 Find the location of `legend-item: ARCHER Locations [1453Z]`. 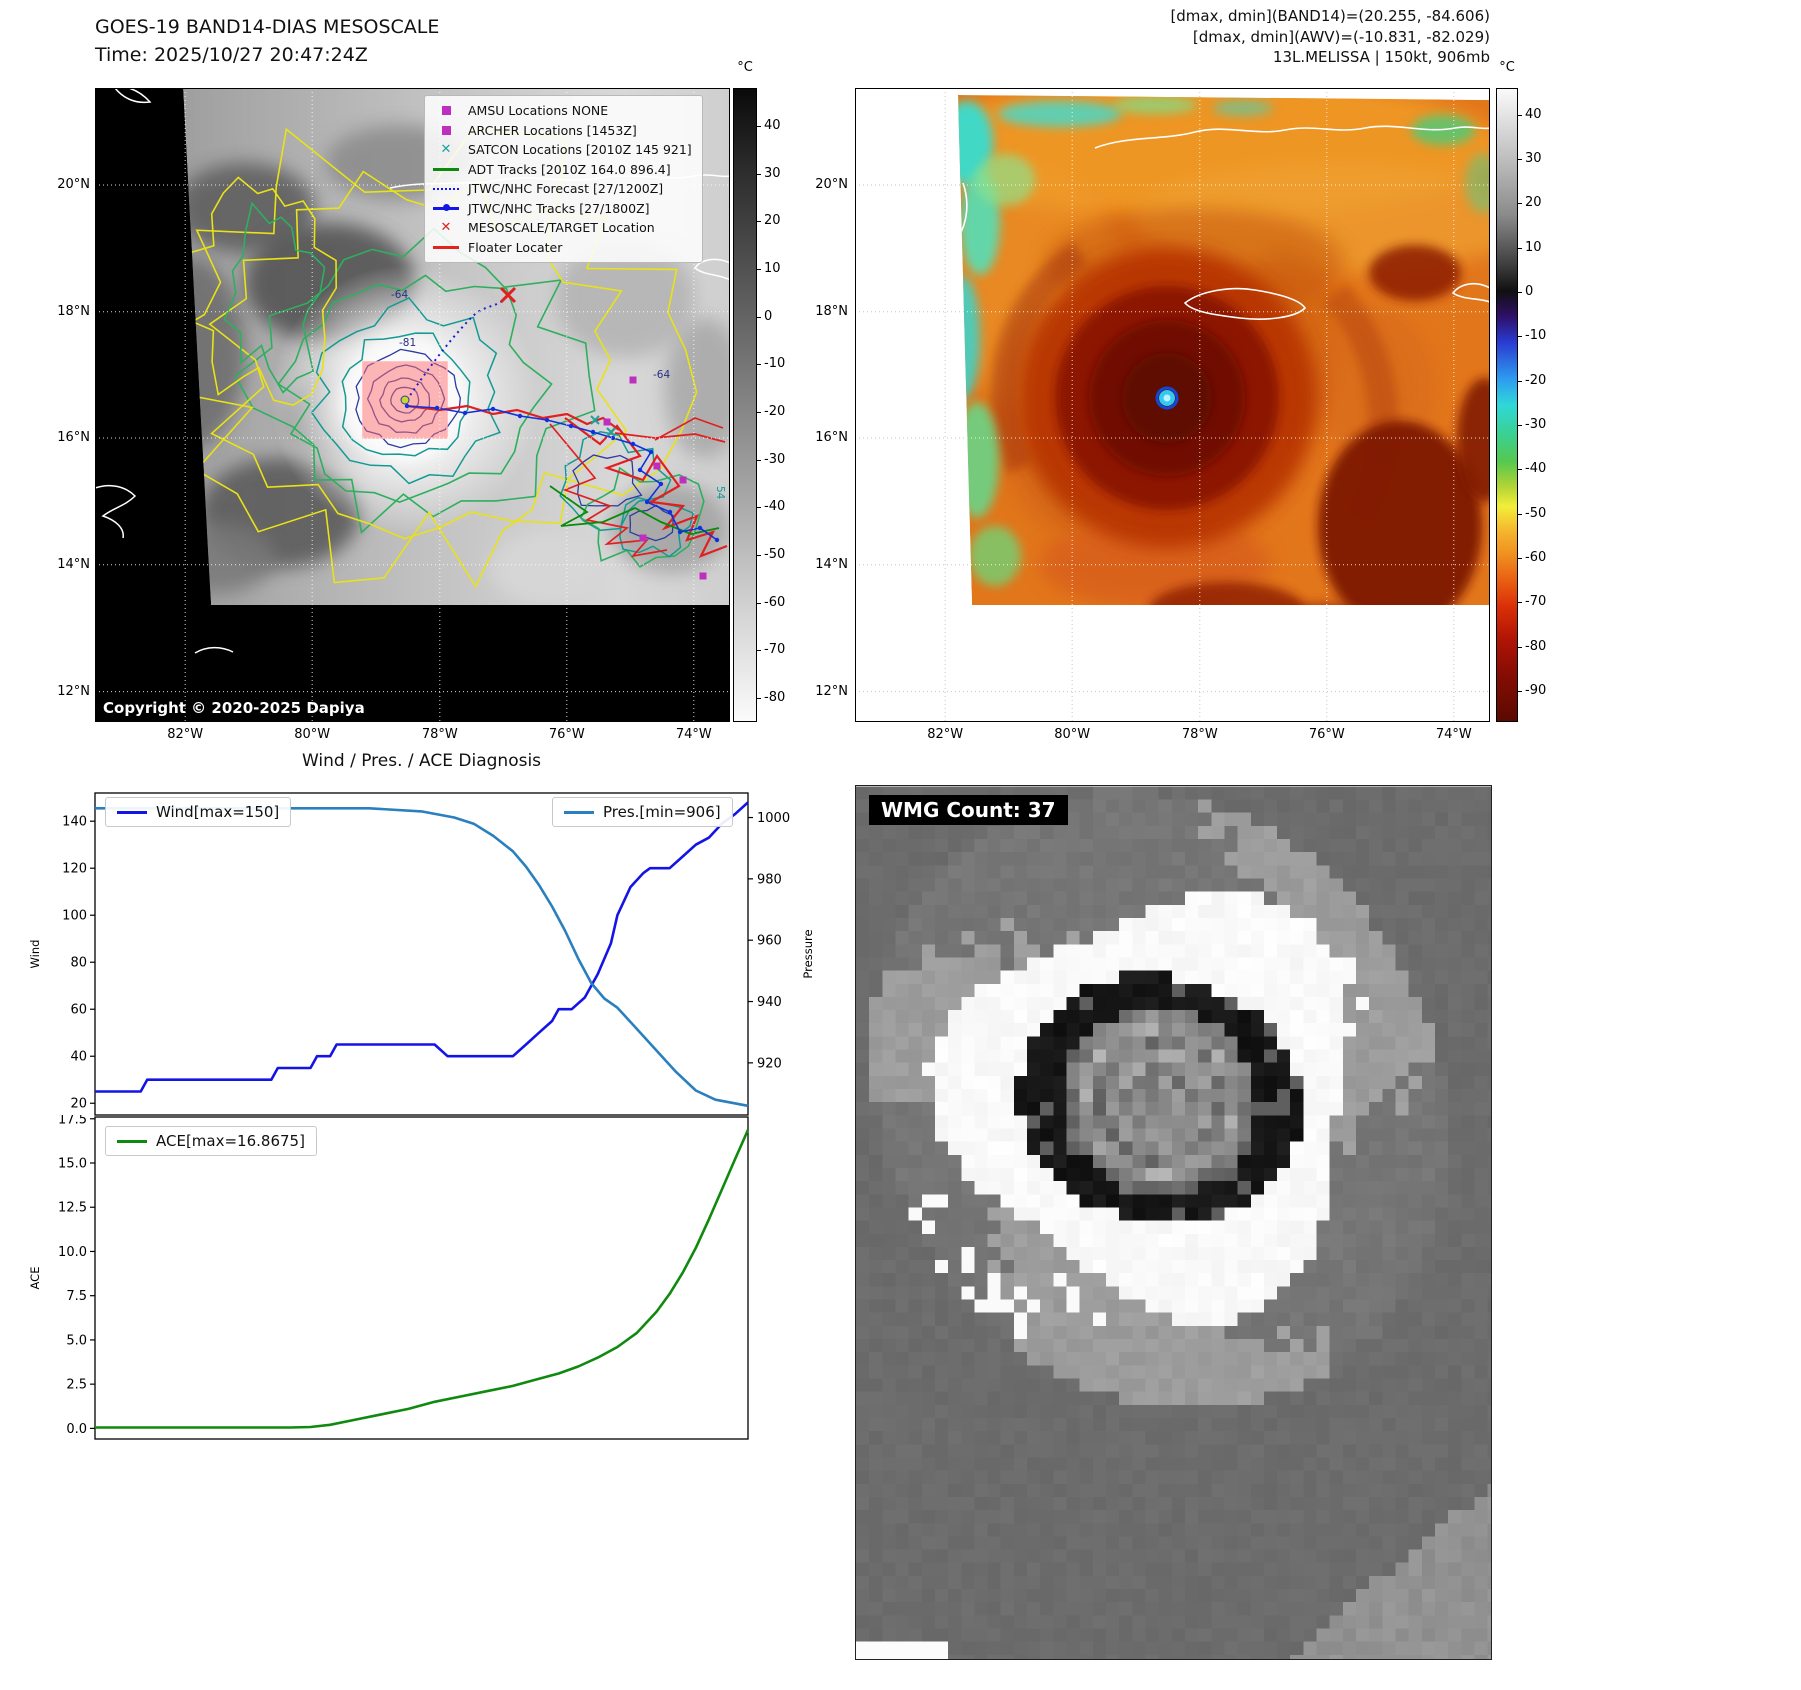

legend-item: ARCHER Locations [1453Z] is located at coordinates (561, 131).